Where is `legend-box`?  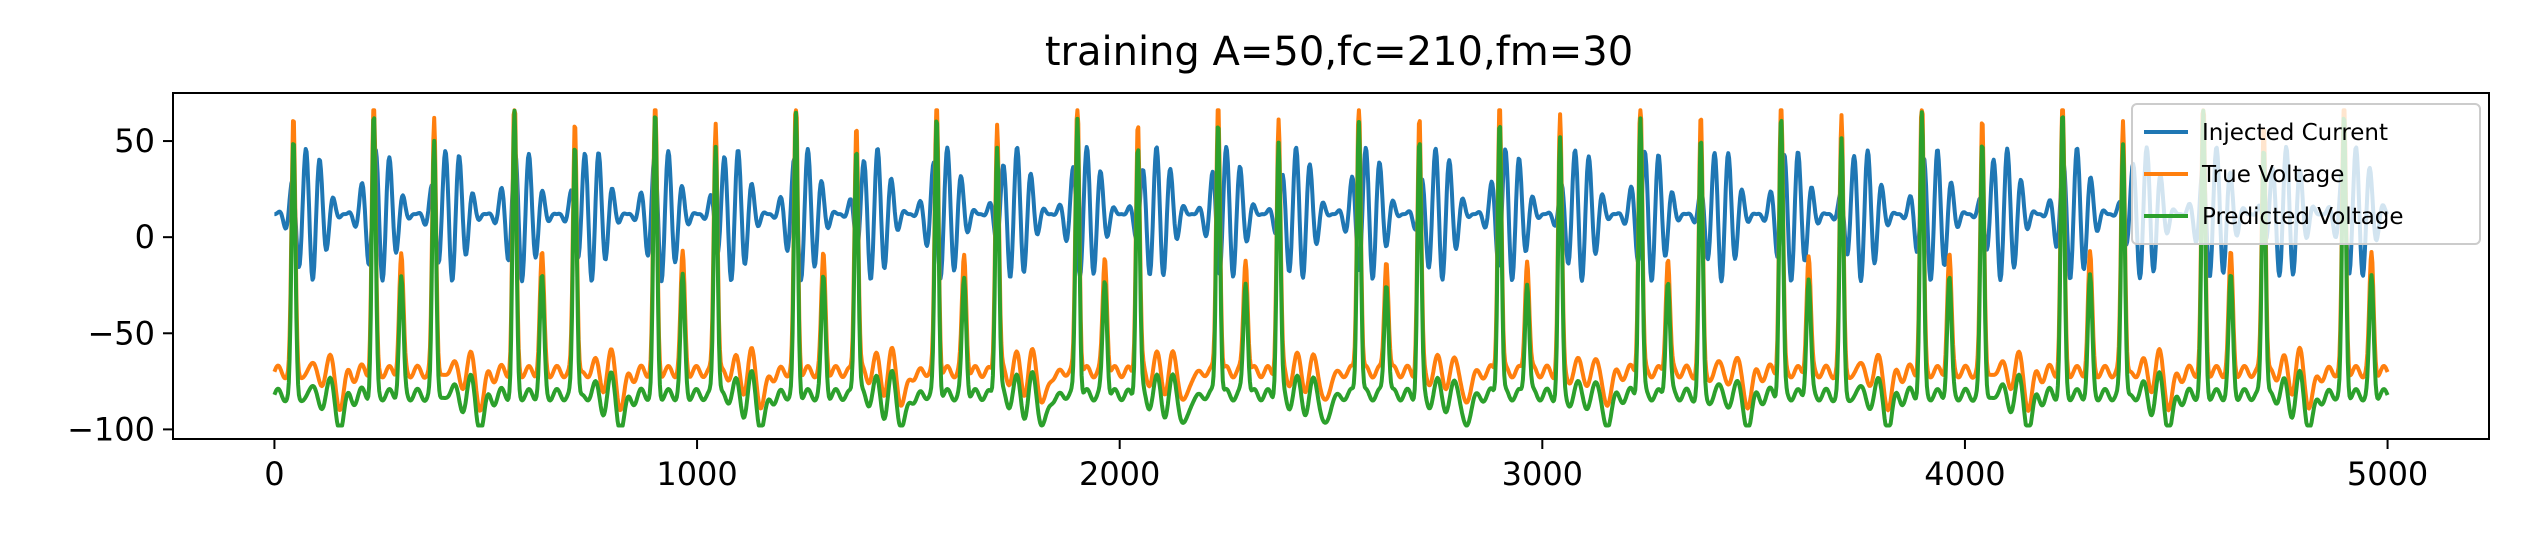 legend-box is located at coordinates (2306, 174).